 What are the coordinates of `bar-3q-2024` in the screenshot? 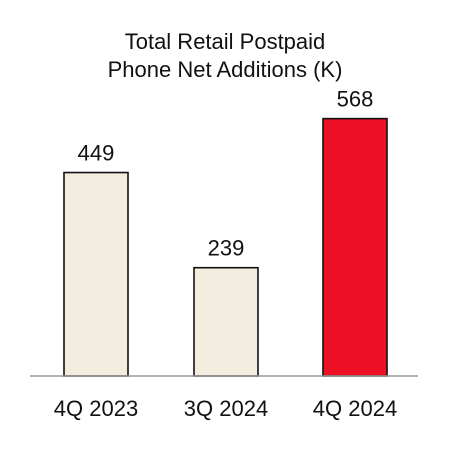 It's located at (226, 321).